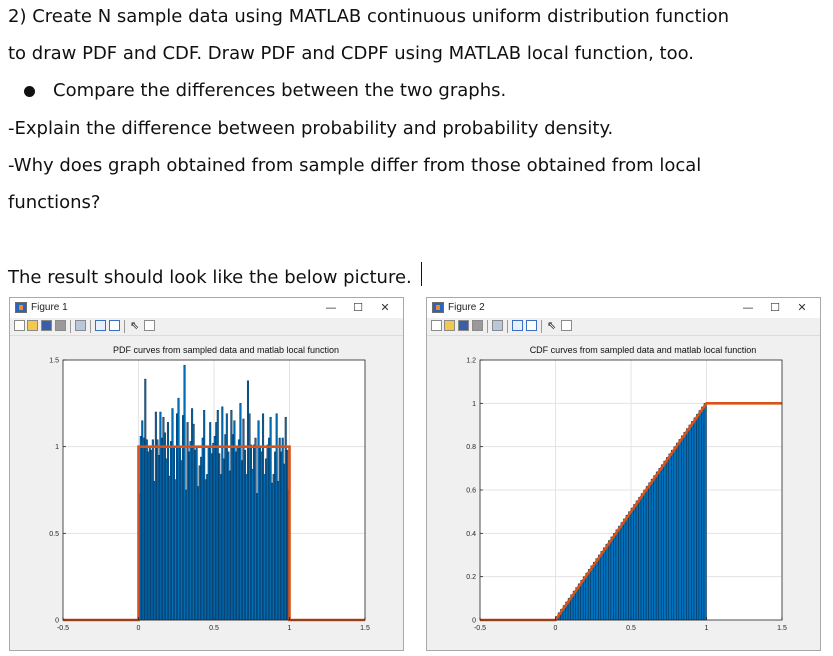 The height and width of the screenshot is (656, 833). What do you see at coordinates (206, 308) in the screenshot?
I see `figure-1-titlebar: Figure 1 — ☐ ✕` at bounding box center [206, 308].